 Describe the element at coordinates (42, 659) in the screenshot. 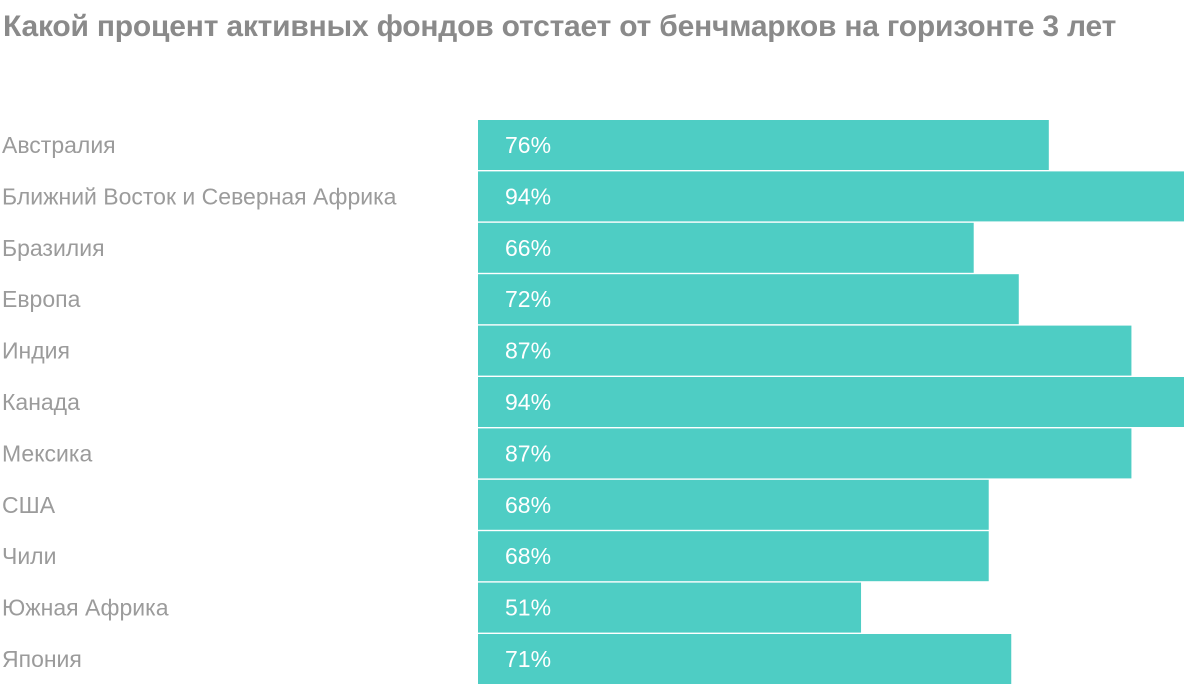

I see `category-label: Япония` at that location.